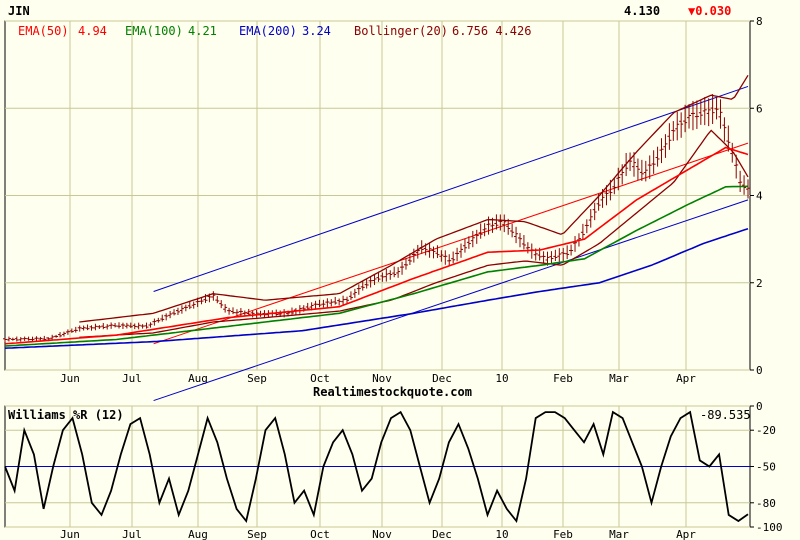 Image resolution: width=800 pixels, height=540 pixels. Describe the element at coordinates (501, 378) in the screenshot. I see `price-x-tick-label: 10` at that location.